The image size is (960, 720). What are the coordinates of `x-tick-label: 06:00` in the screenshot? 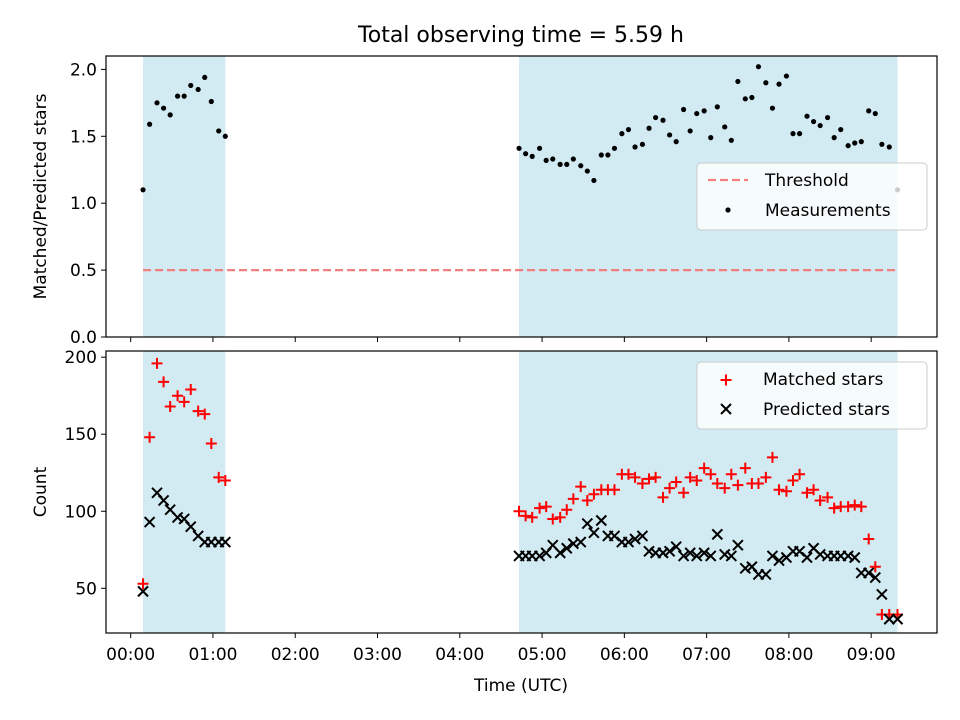 It's located at (624, 655).